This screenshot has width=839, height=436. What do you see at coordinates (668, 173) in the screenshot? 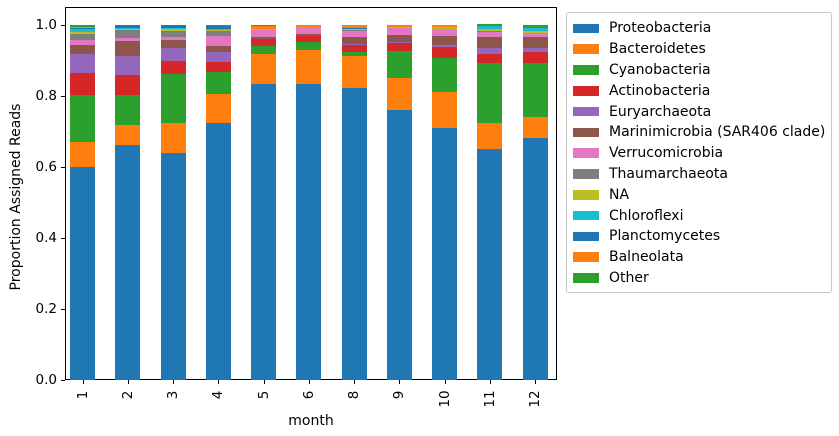
I see `legend-label: Thaumarchaeota` at bounding box center [668, 173].